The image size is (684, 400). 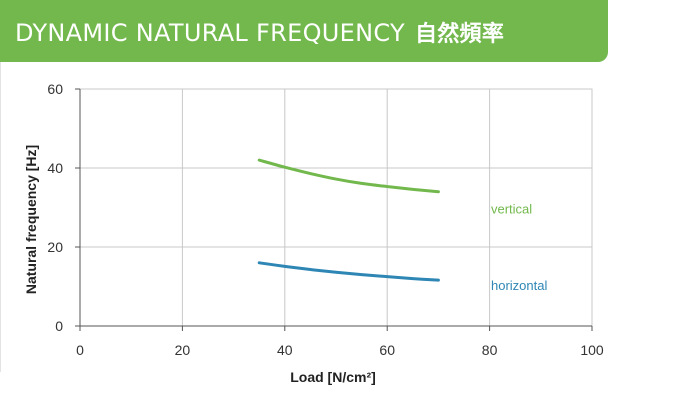 What do you see at coordinates (210, 33) in the screenshot?
I see `title-text: DYNAMIC NATURAL FREQUENCY` at bounding box center [210, 33].